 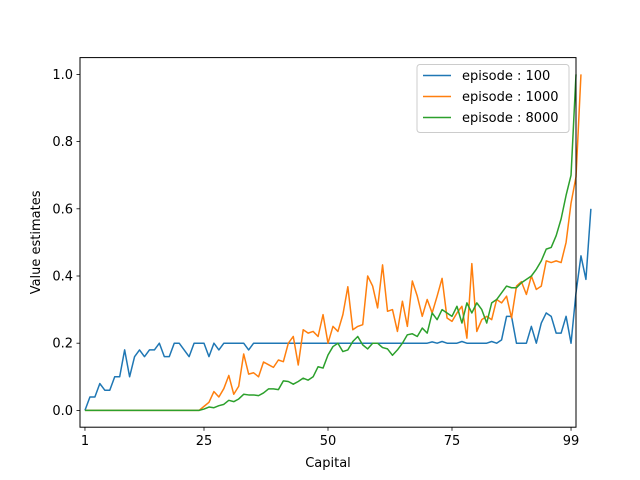 I want to click on x-axis: 1 25 50 75 99, so click(x=330, y=438).